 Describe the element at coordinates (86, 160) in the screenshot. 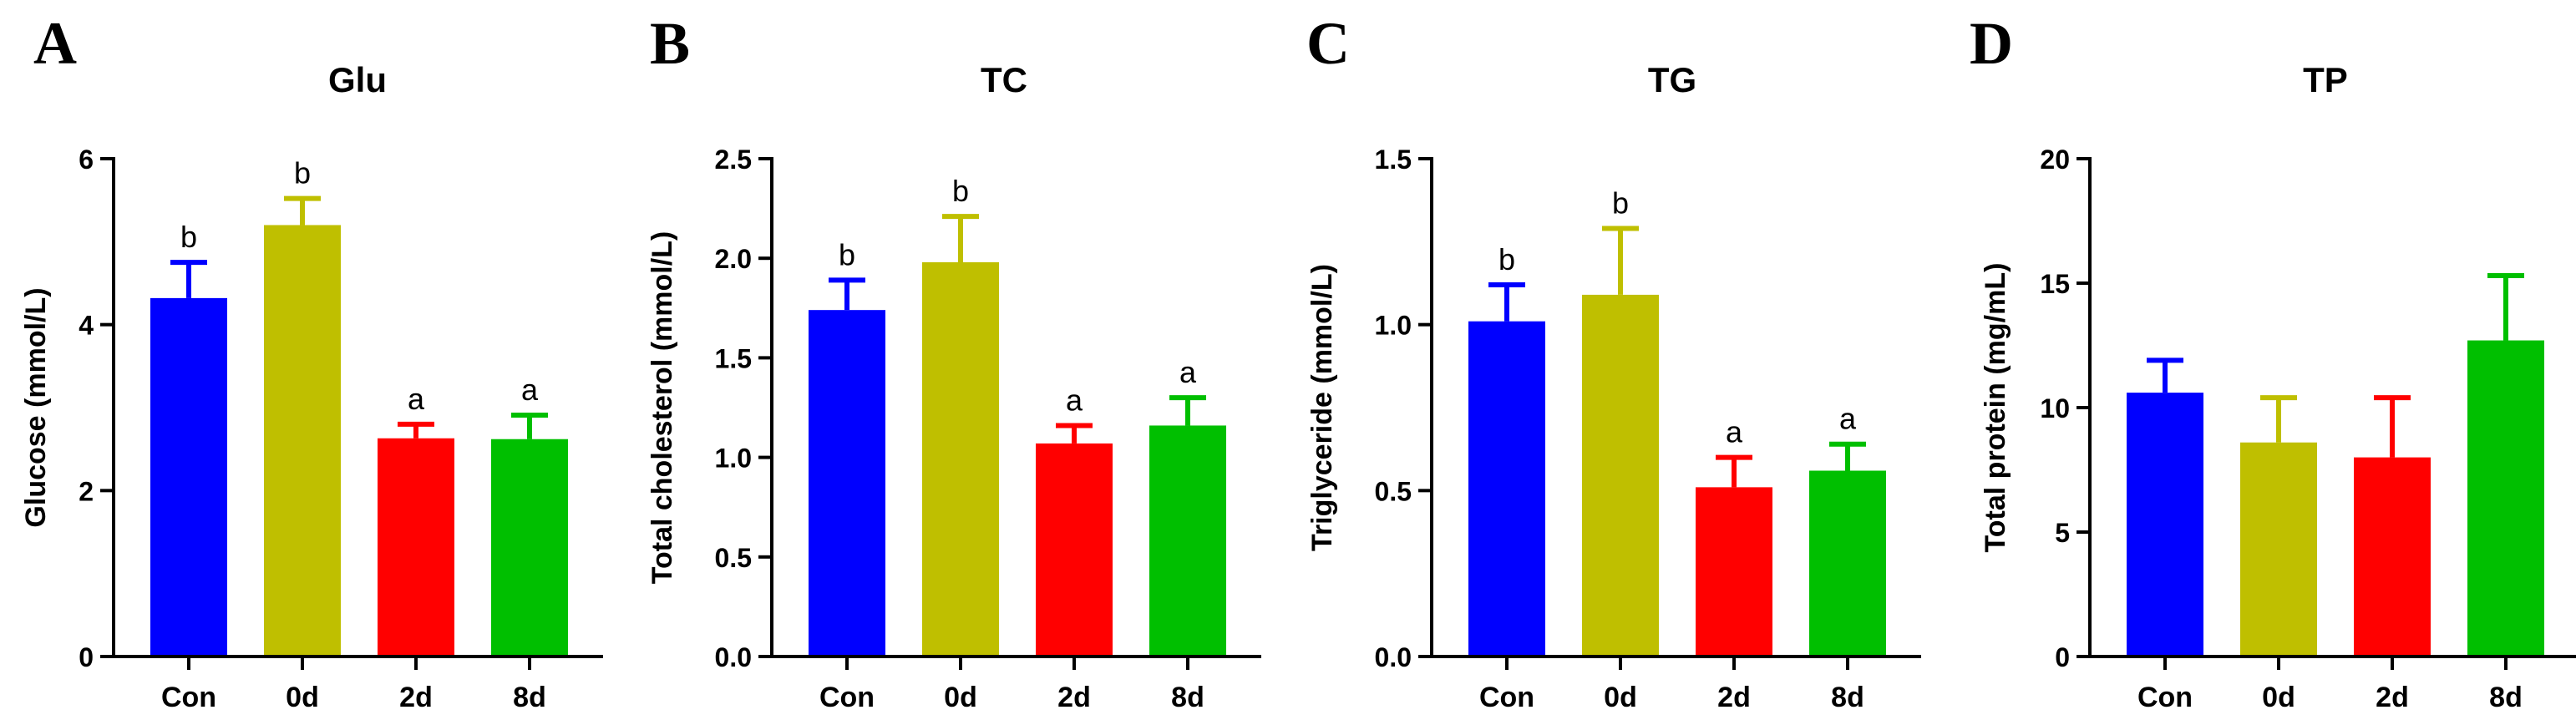

I see `y-tick-label: 6` at that location.